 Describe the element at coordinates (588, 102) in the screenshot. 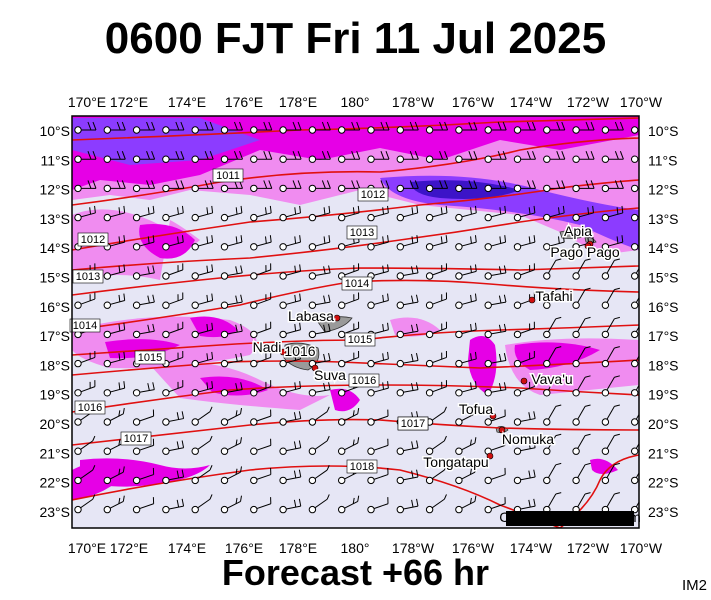

I see `lon-label-top: 172°W` at that location.